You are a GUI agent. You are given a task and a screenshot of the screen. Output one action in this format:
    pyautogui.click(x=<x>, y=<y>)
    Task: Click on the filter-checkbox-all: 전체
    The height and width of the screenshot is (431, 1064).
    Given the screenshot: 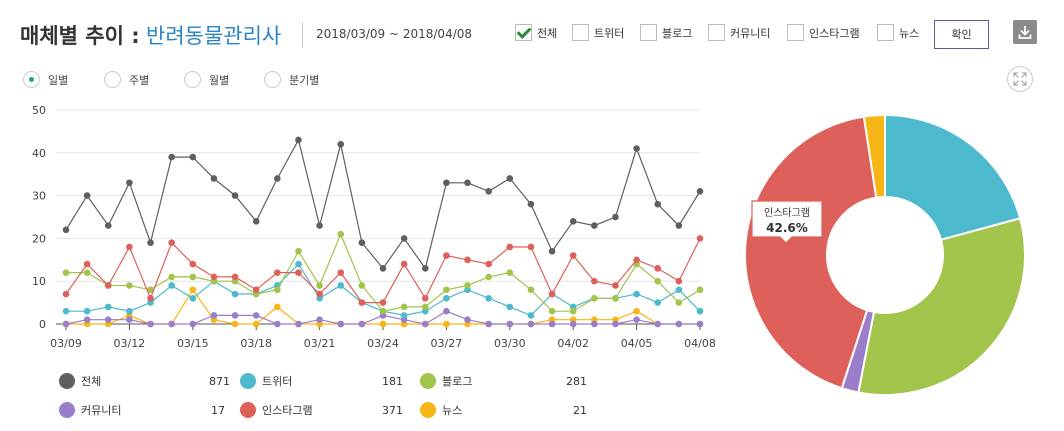 What is the action you would take?
    pyautogui.click(x=536, y=32)
    